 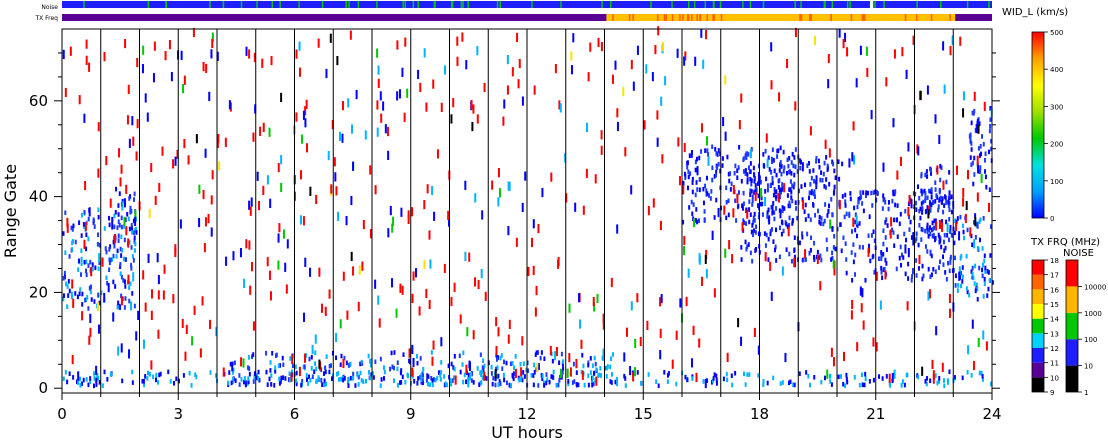 What do you see at coordinates (527, 432) in the screenshot?
I see `x-axis-label: UT hours` at bounding box center [527, 432].